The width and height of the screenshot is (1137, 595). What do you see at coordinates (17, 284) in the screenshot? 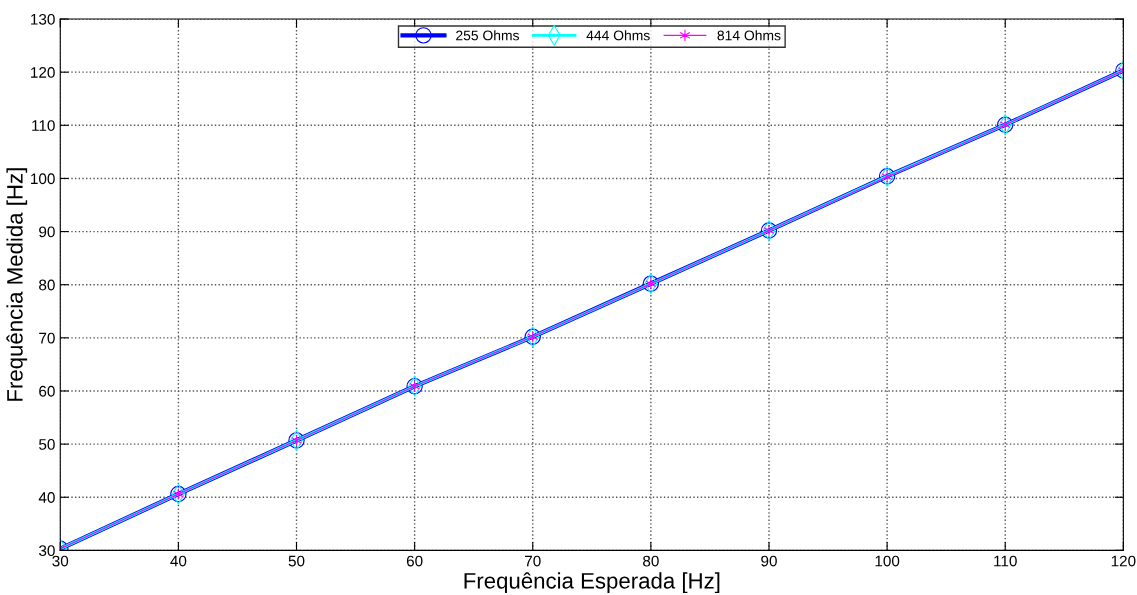
I see `y-axis-title: Frequência Medida [Hz]` at bounding box center [17, 284].